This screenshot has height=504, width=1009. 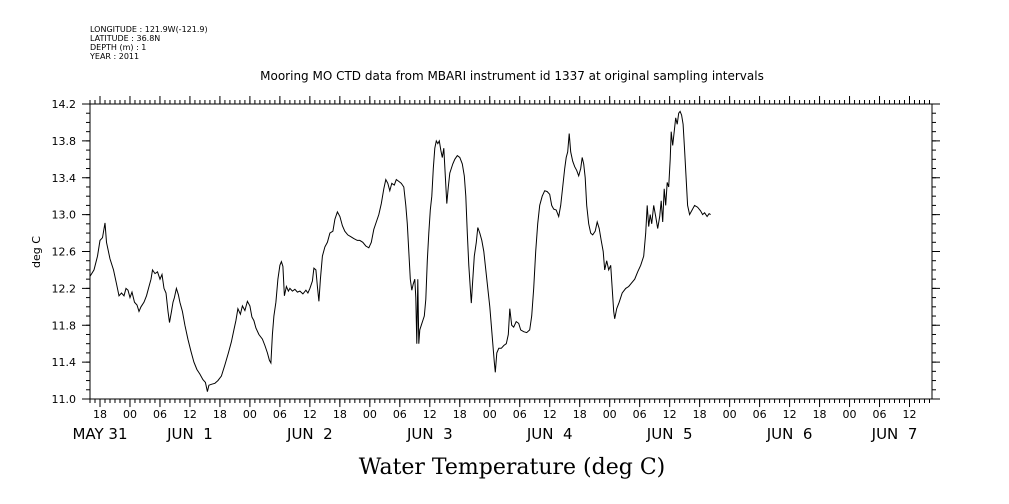 What do you see at coordinates (189, 434) in the screenshot?
I see `x-day-label: JUN 1` at bounding box center [189, 434].